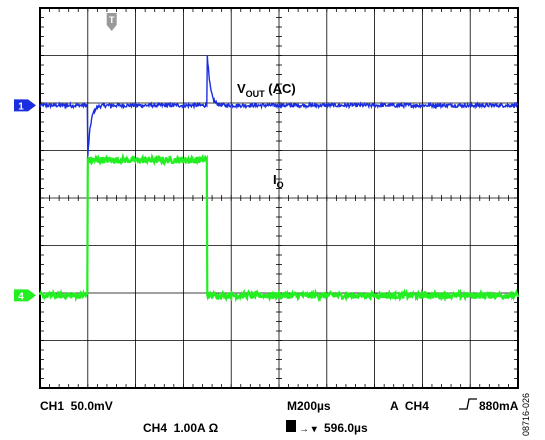  Describe the element at coordinates (526, 414) in the screenshot. I see `figure-id: 08716-026` at that location.